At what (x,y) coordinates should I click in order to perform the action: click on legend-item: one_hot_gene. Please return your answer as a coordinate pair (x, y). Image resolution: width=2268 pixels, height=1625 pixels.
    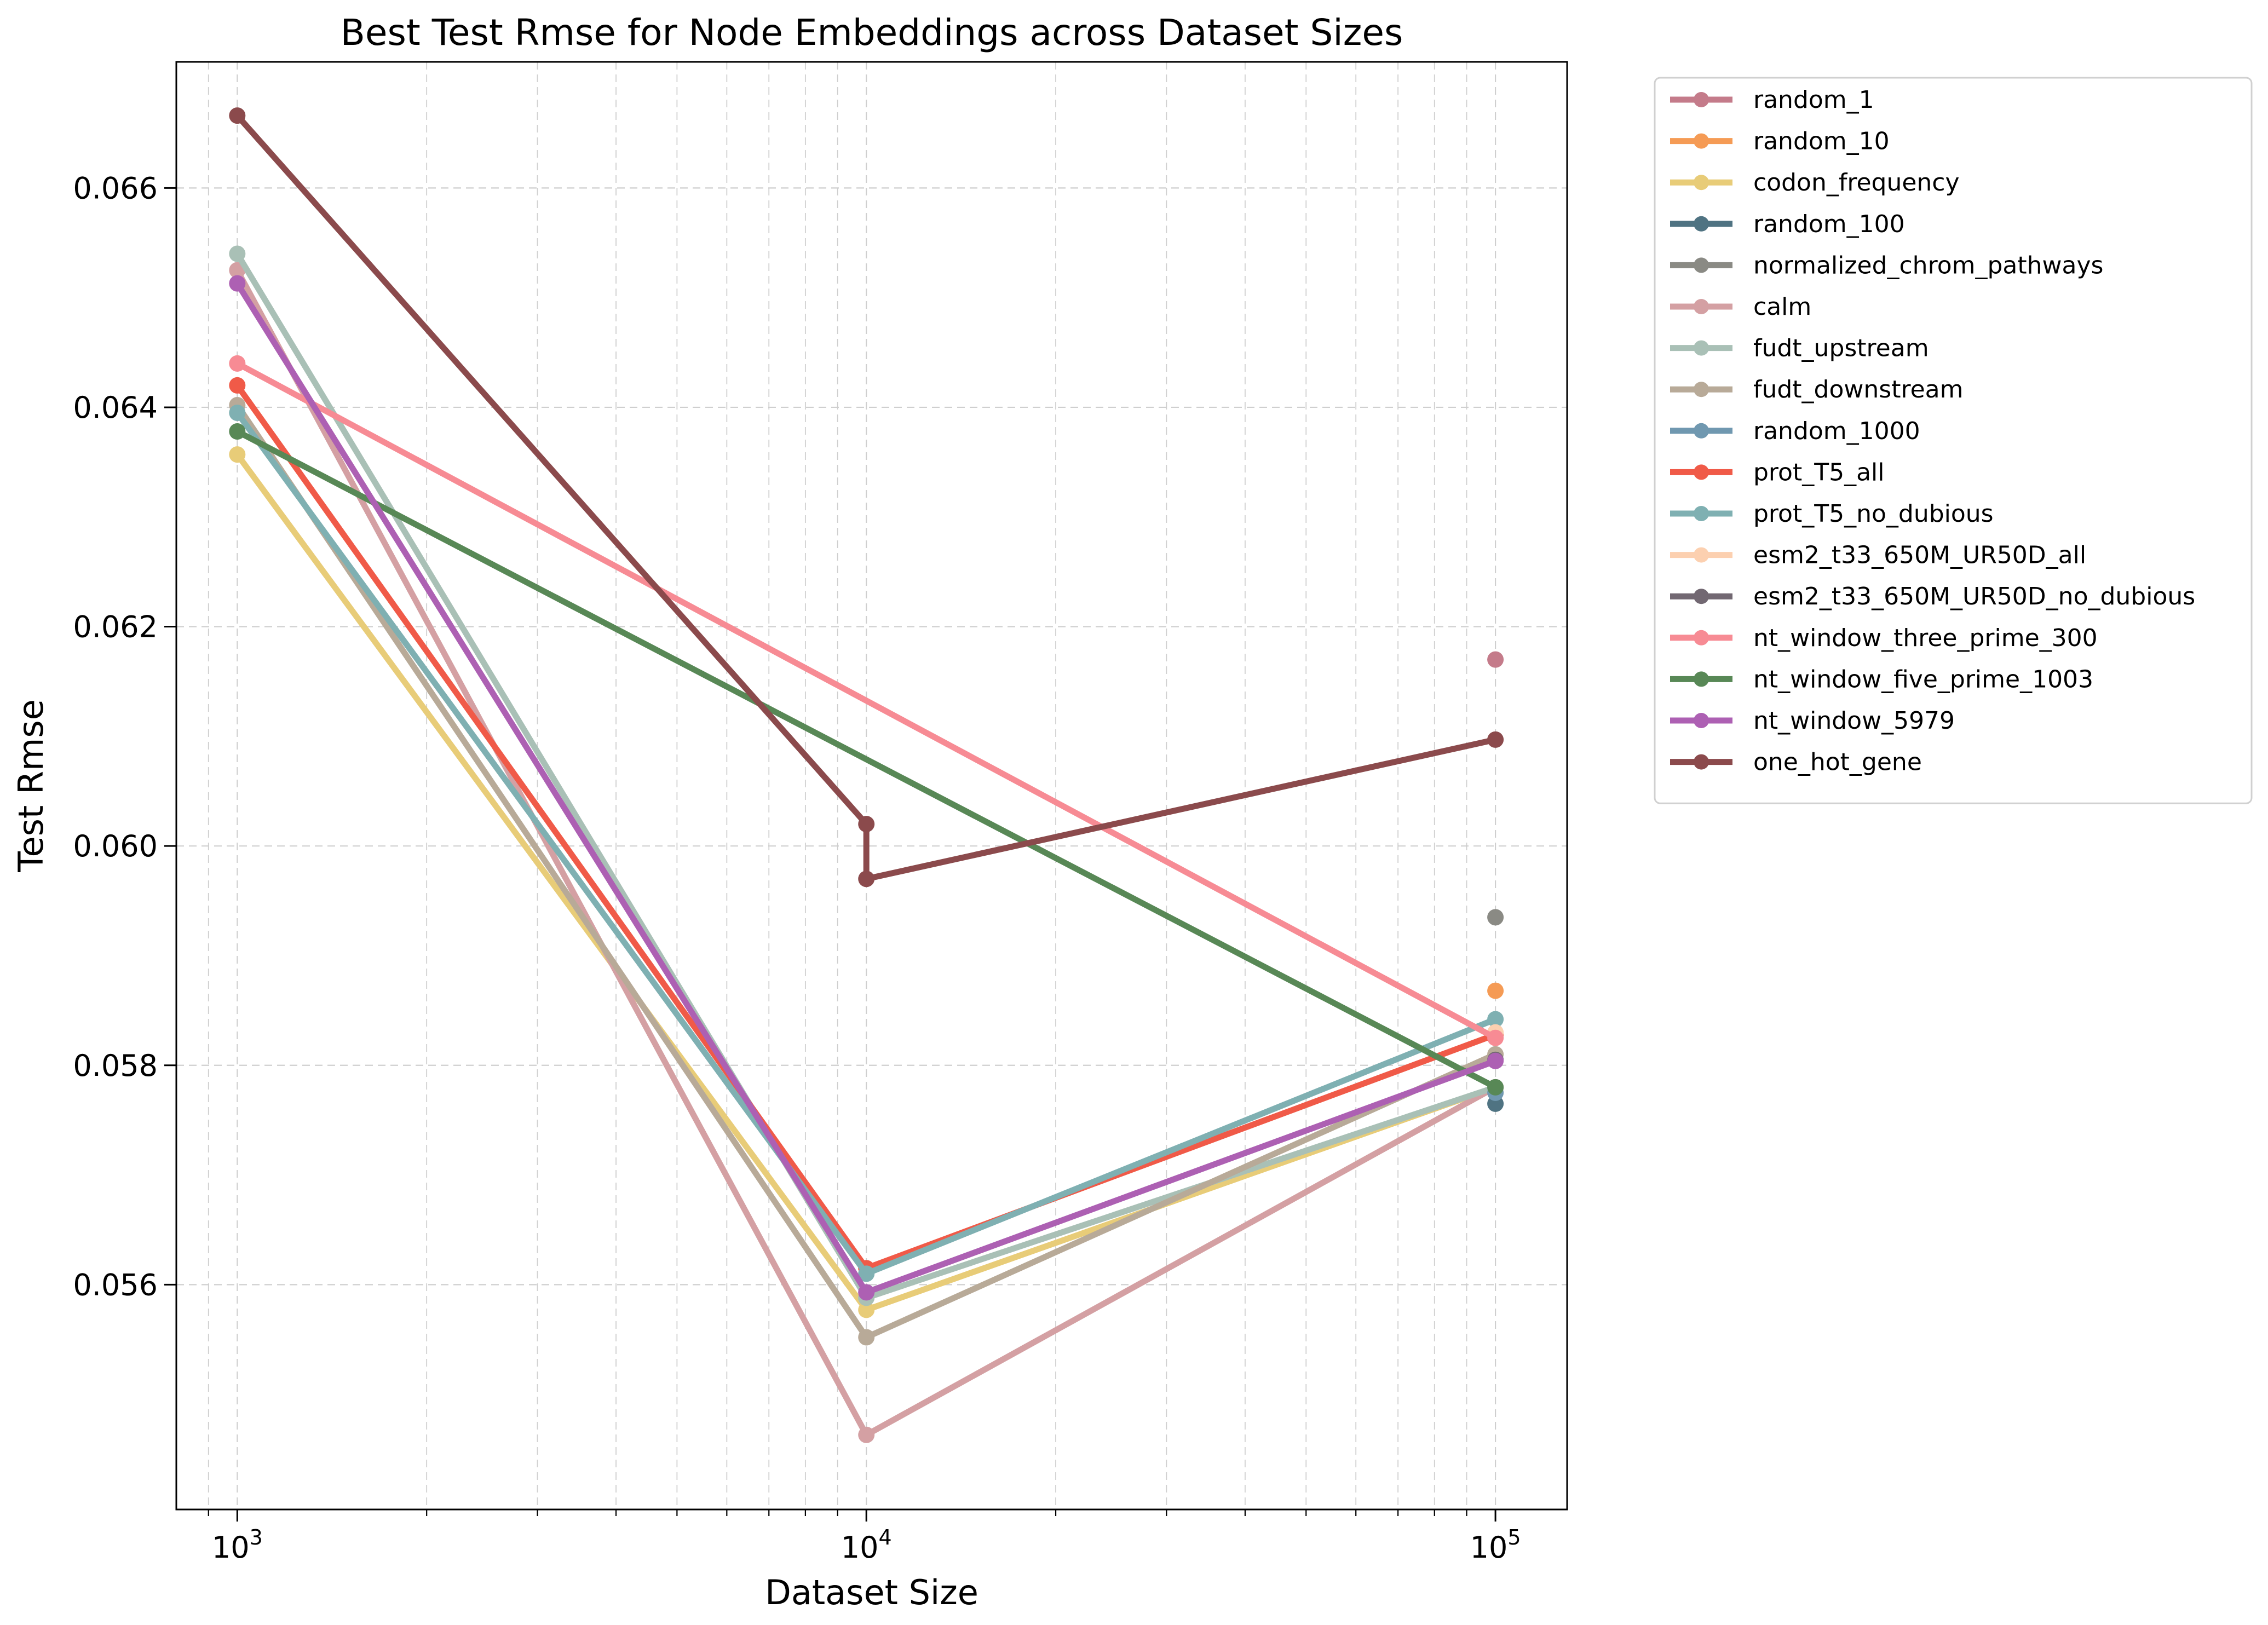
    Looking at the image, I should click on (1796, 762).